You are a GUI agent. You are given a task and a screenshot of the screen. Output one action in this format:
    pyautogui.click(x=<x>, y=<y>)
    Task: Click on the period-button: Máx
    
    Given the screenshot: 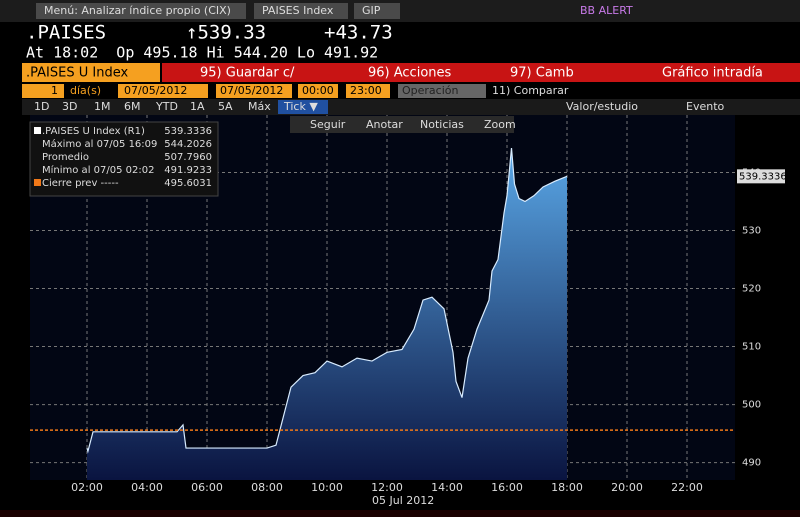 What is the action you would take?
    pyautogui.click(x=259, y=106)
    